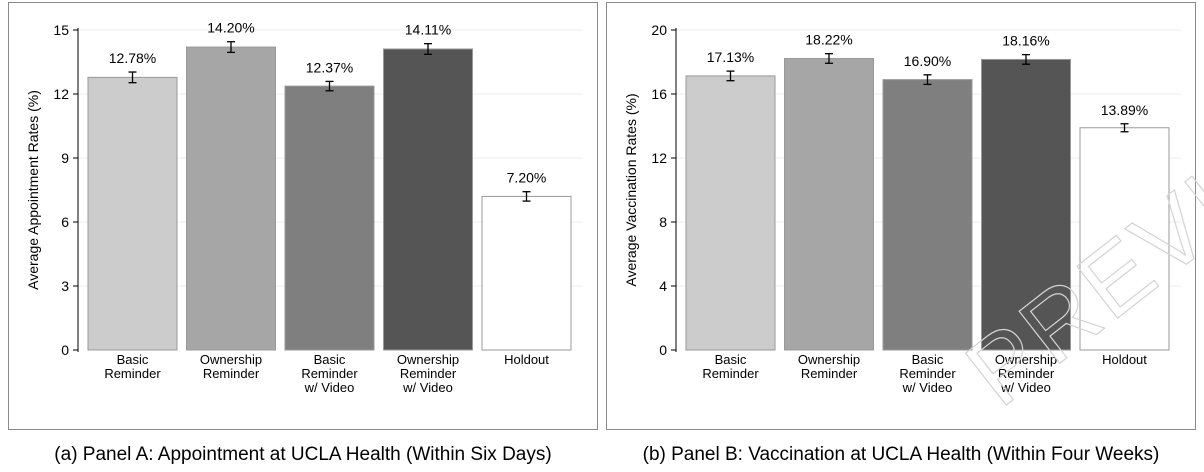 The image size is (1204, 472). Describe the element at coordinates (230, 28) in the screenshot. I see `data-label: 14.20%` at that location.